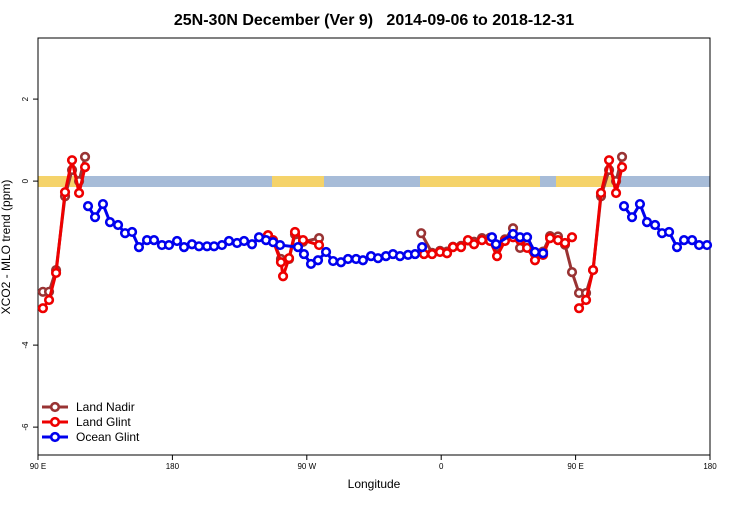  Describe the element at coordinates (374, 484) in the screenshot. I see `x-axis-title: Longitude` at that location.